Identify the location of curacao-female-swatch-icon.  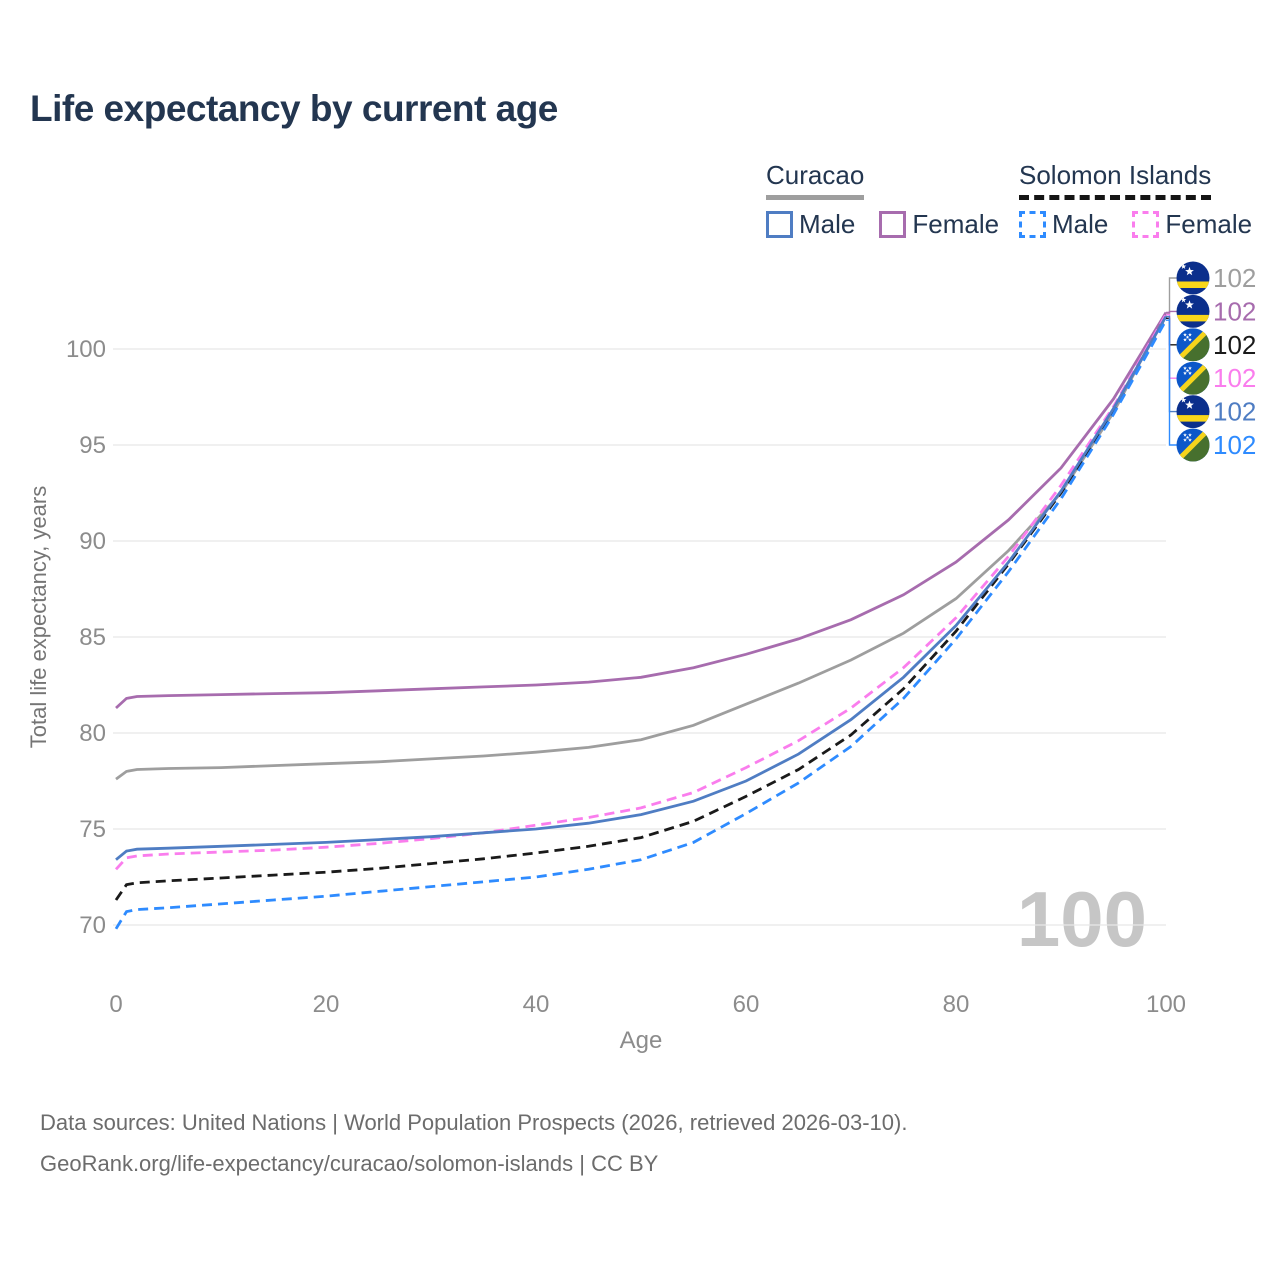
(893, 224).